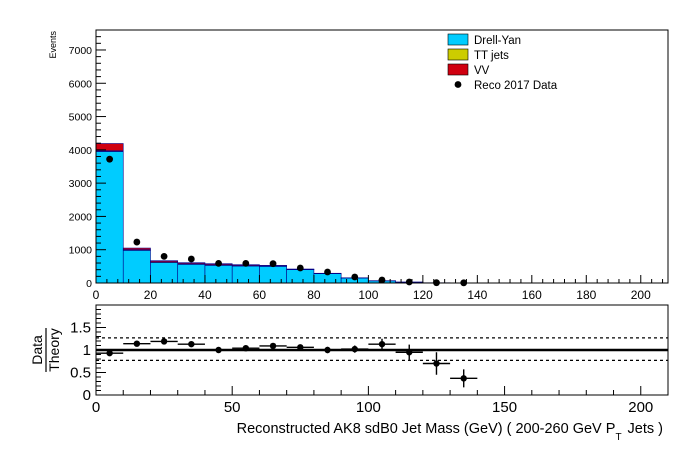  Describe the element at coordinates (287, 363) in the screenshot. I see `ratio-series` at that location.